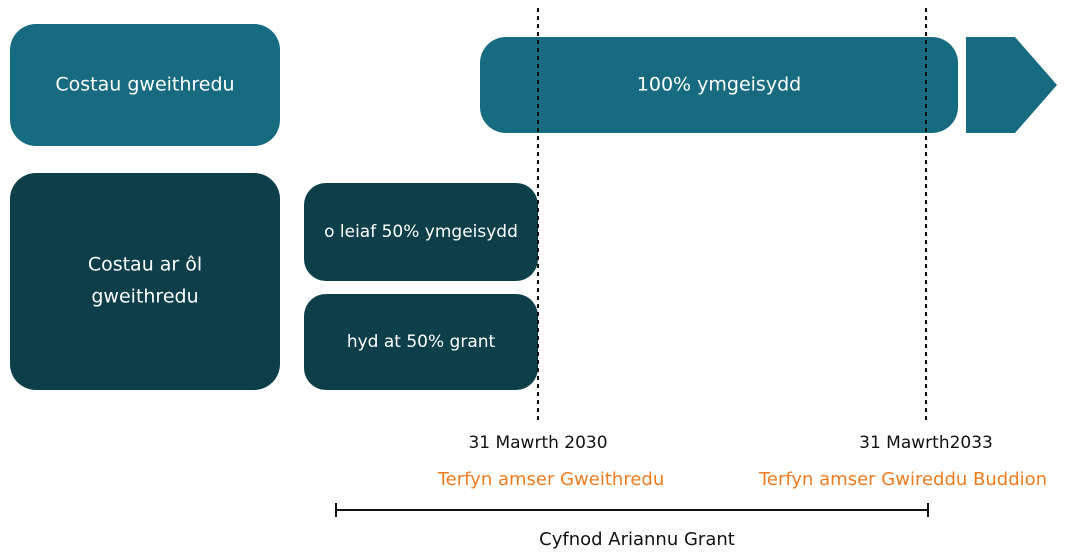 This screenshot has height=558, width=1070. I want to click on applicant-50-box, so click(421, 232).